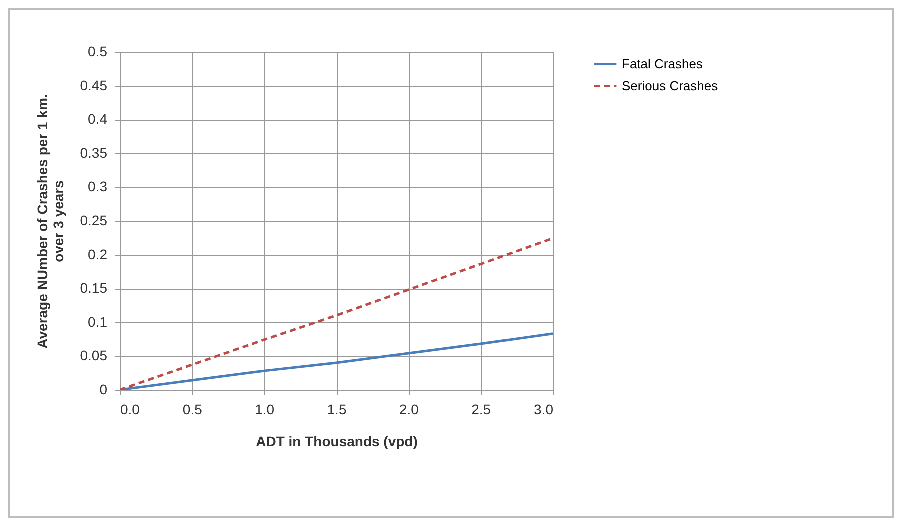 This screenshot has width=906, height=530. I want to click on y-tick-label: 0.5, so click(98, 52).